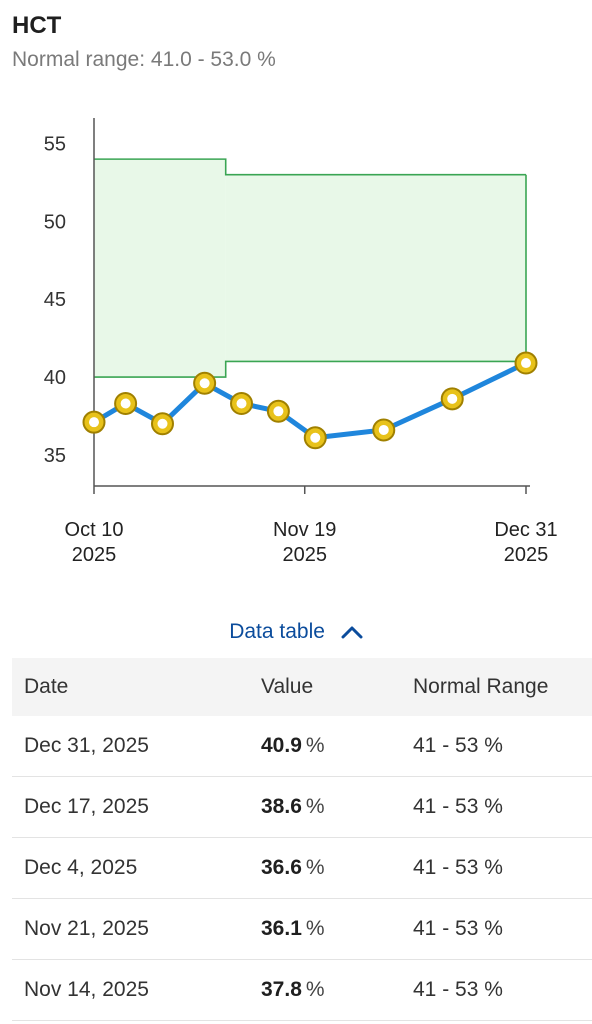 This screenshot has height=1024, width=592. Describe the element at coordinates (310, 400) in the screenshot. I see `series-line` at that location.